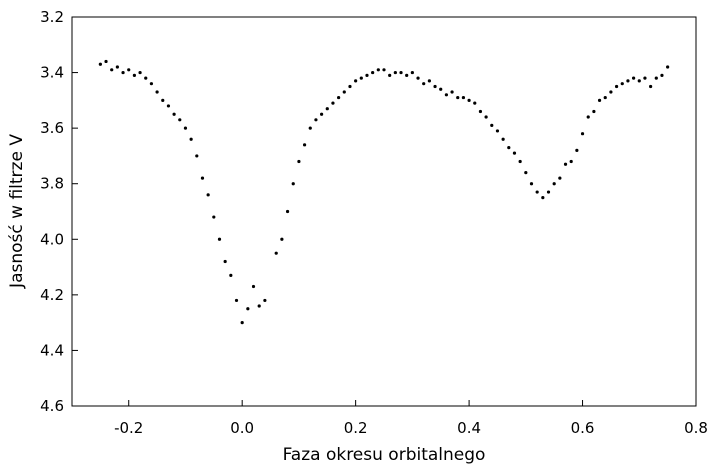 The width and height of the screenshot is (714, 472). What do you see at coordinates (52, 295) in the screenshot?
I see `y-tick-label: 4.2` at bounding box center [52, 295].